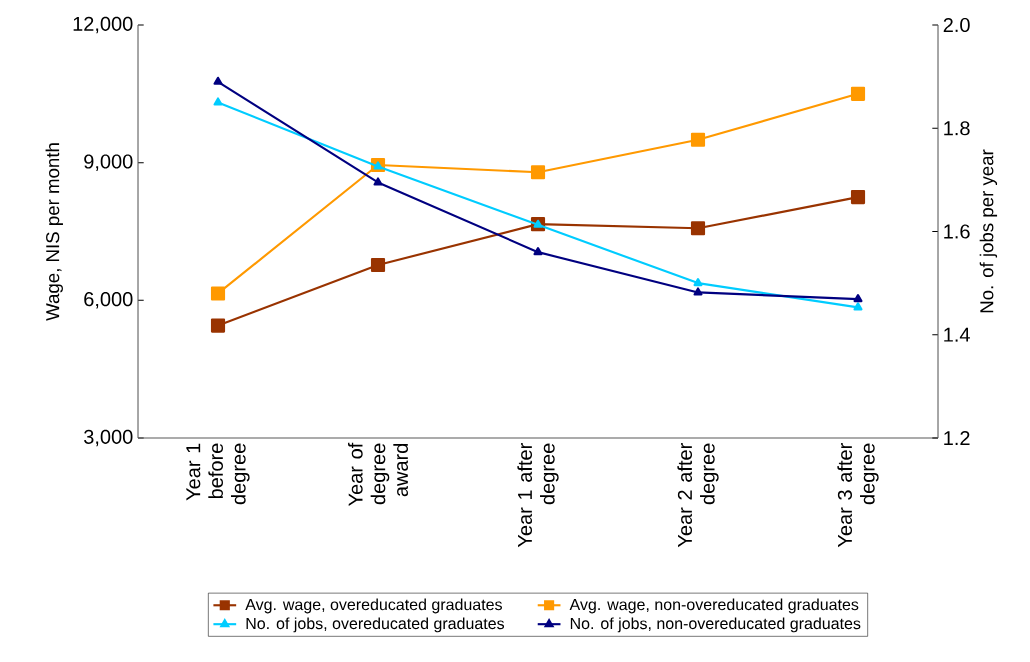 The height and width of the screenshot is (662, 1030). Describe the element at coordinates (103, 25) in the screenshot. I see `y-tick-label: 12,000` at that location.